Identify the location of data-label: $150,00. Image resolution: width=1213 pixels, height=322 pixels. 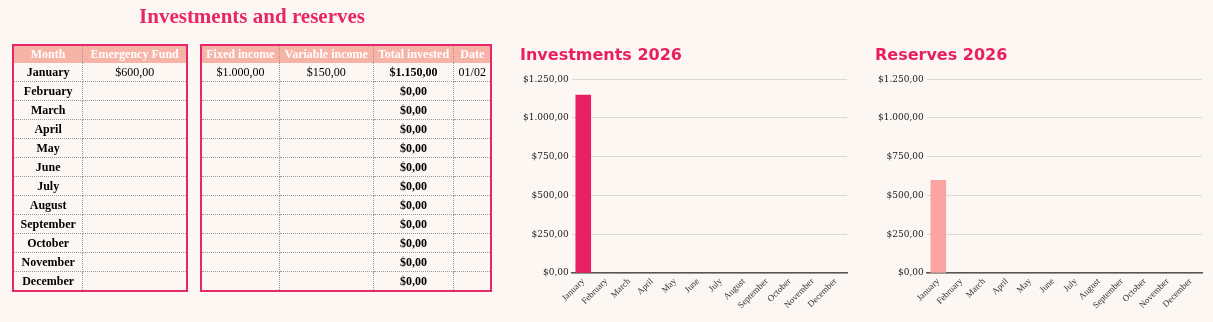
(326, 72).